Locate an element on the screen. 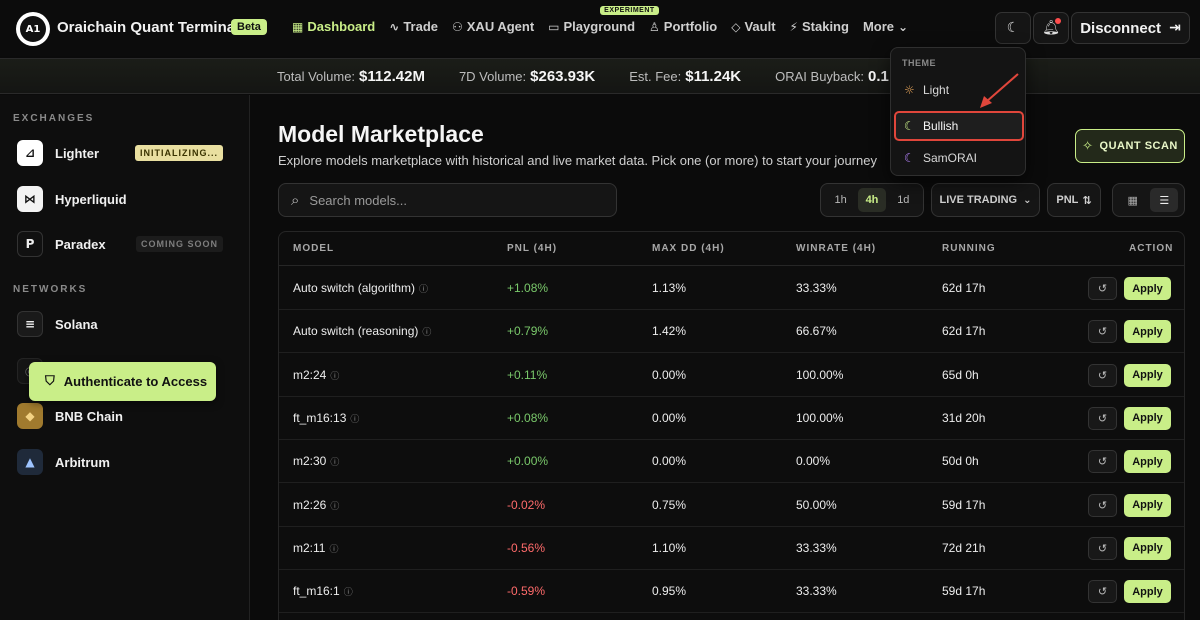  nav-staking: ⚡ Staking is located at coordinates (819, 26).